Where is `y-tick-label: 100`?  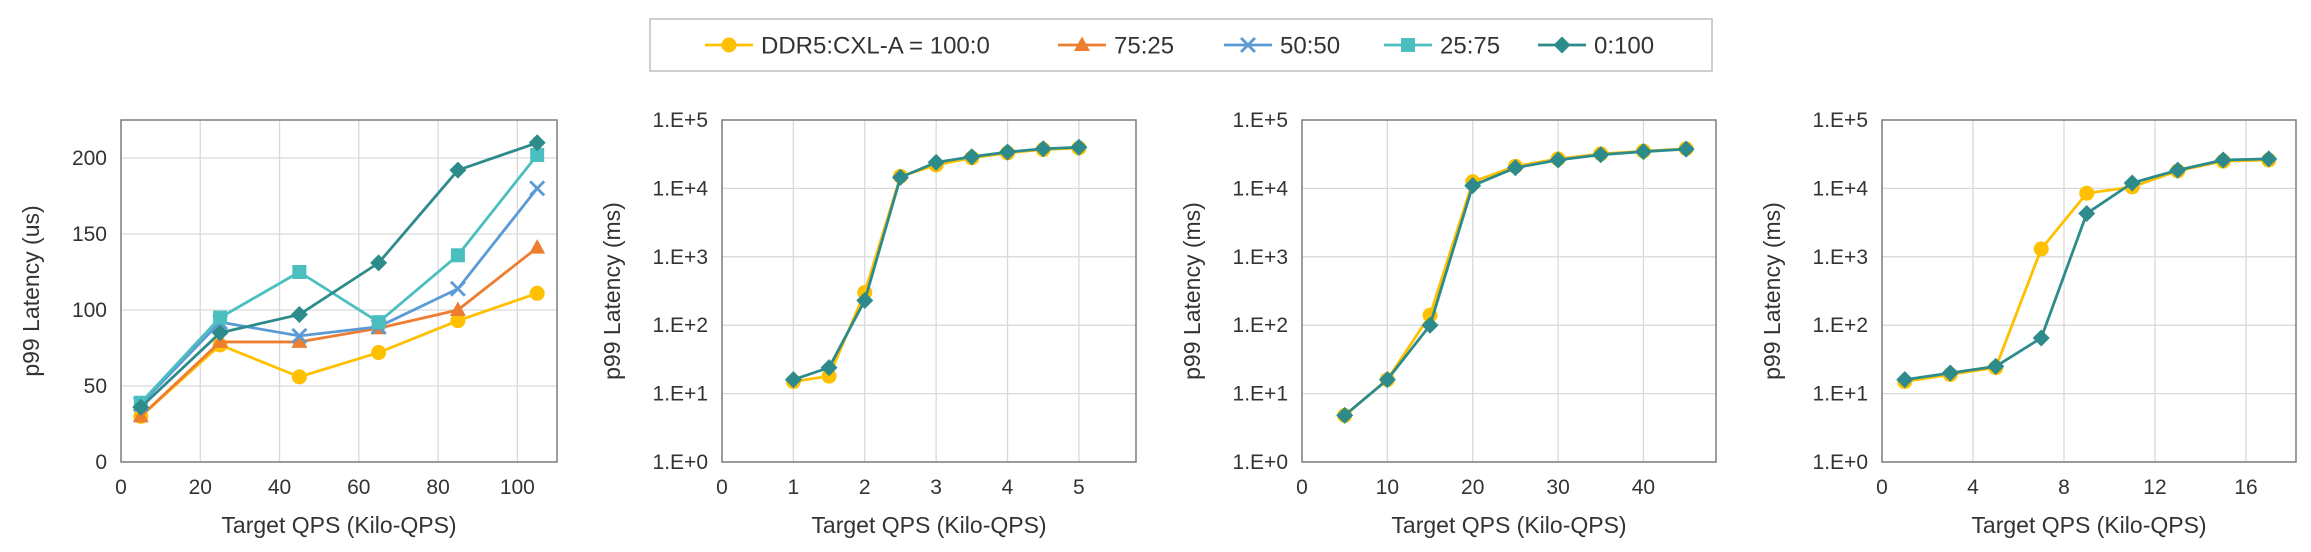 y-tick-label: 100 is located at coordinates (89, 310).